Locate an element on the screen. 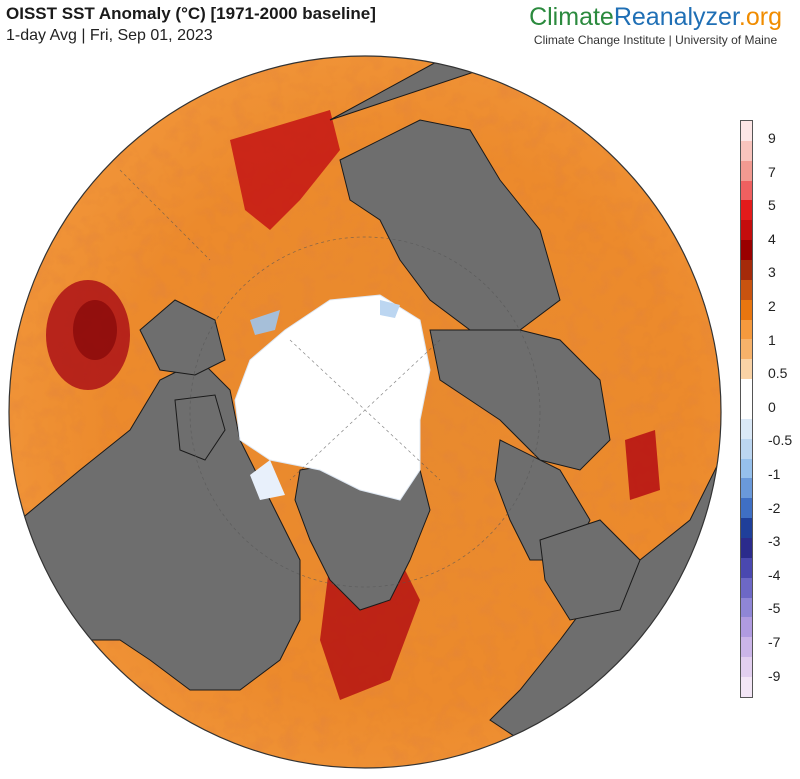  colorbar-tick-label: 3 is located at coordinates (772, 272).